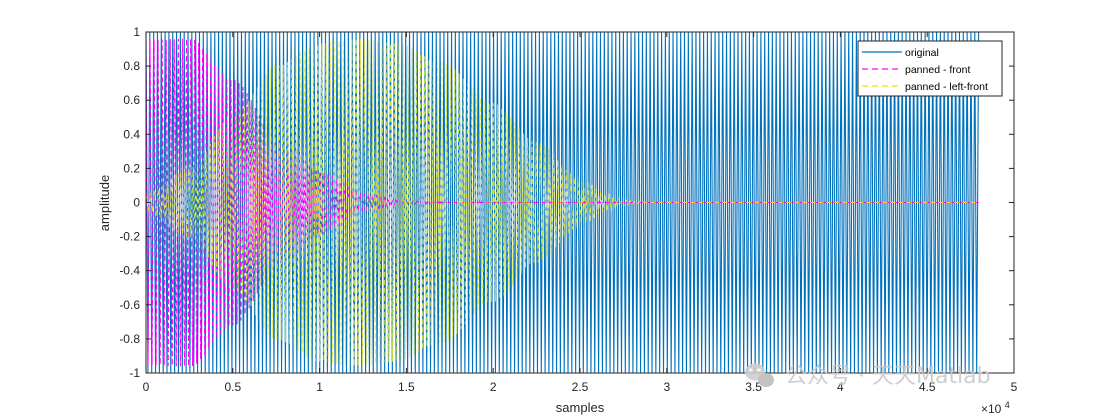 This screenshot has height=420, width=1120. What do you see at coordinates (406, 387) in the screenshot?
I see `x-tick-label: 1.5` at bounding box center [406, 387].